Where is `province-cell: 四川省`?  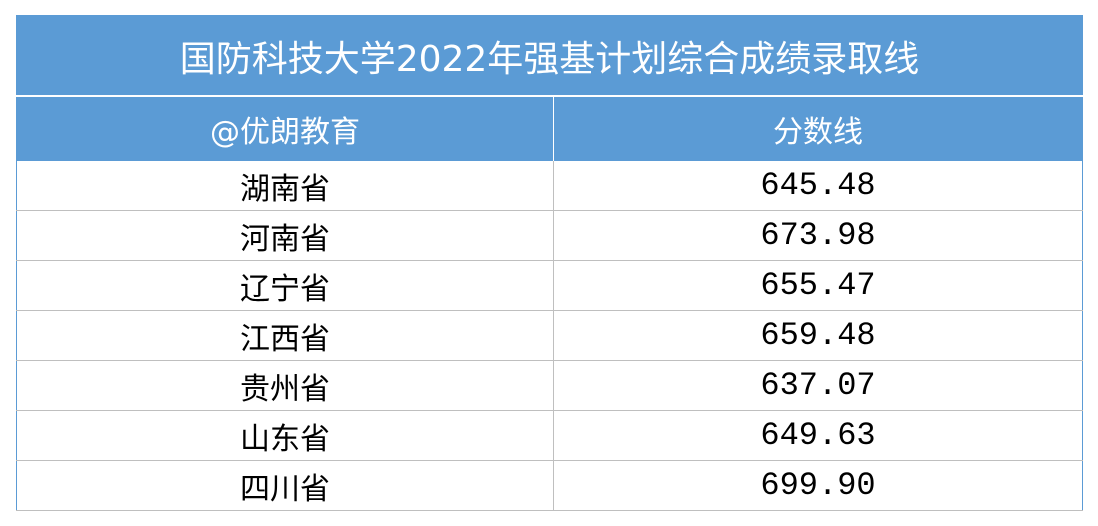 province-cell: 四川省 is located at coordinates (285, 485).